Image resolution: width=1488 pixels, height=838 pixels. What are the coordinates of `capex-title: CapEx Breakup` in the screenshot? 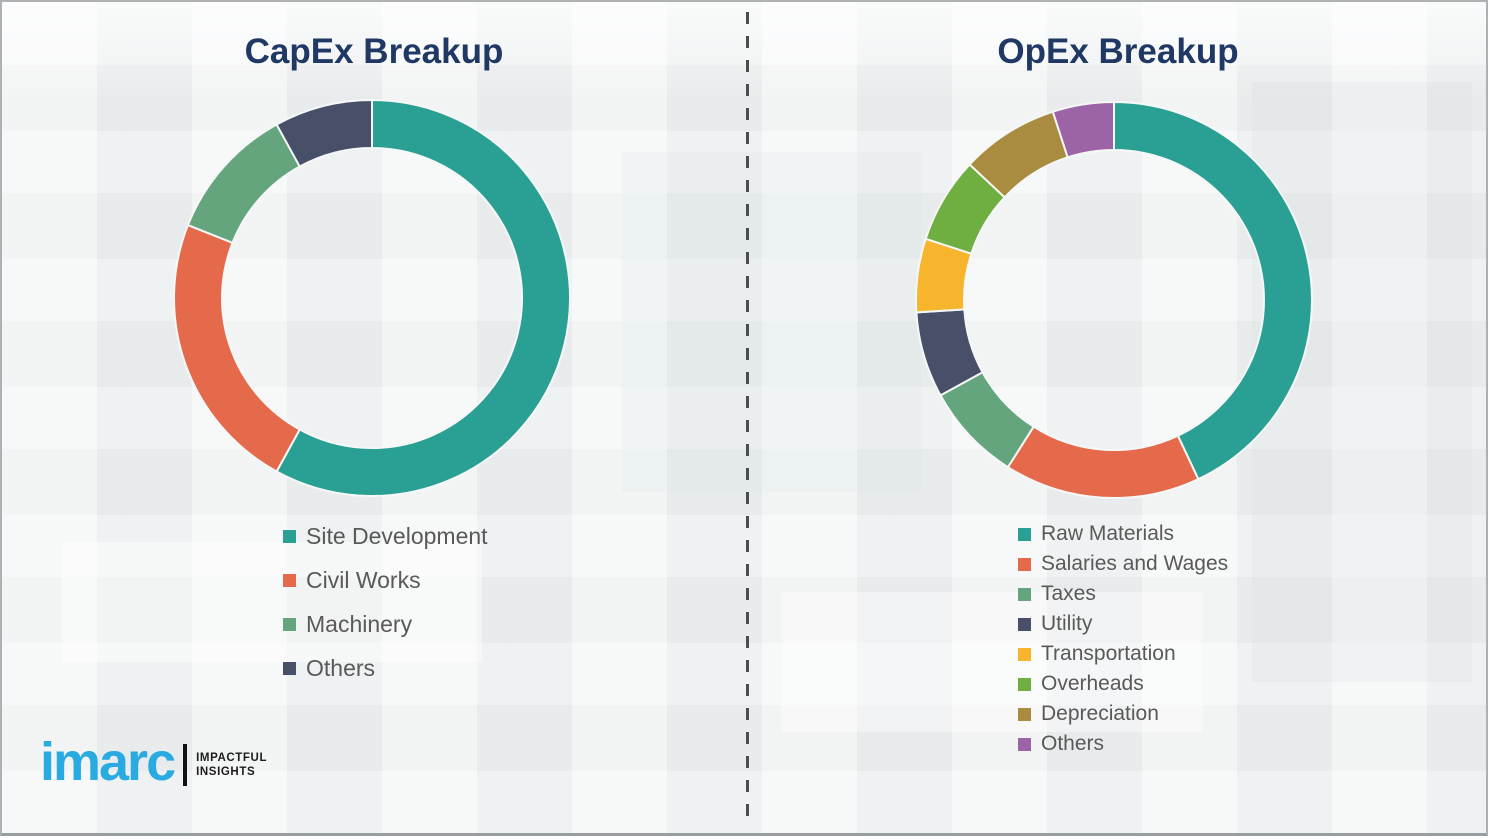 It's located at (374, 51).